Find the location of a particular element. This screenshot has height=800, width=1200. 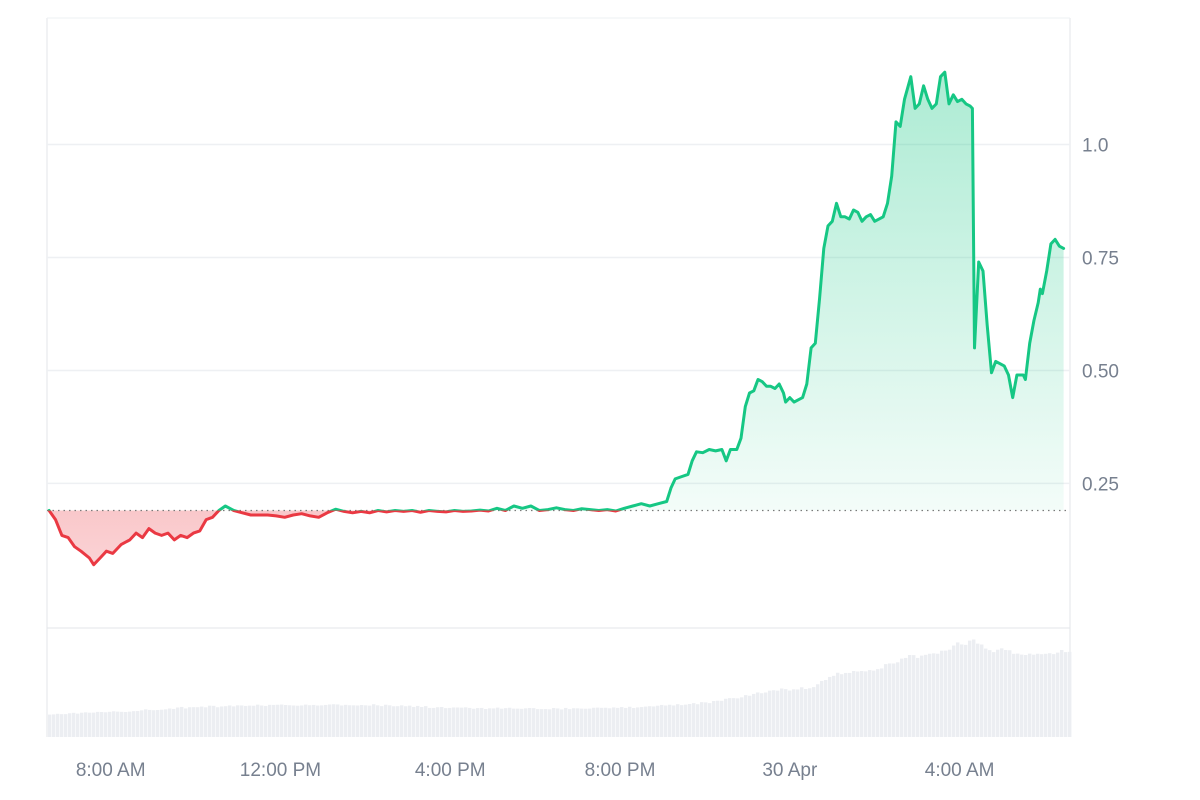

x-tick-label: 4:00 PM is located at coordinates (450, 770).